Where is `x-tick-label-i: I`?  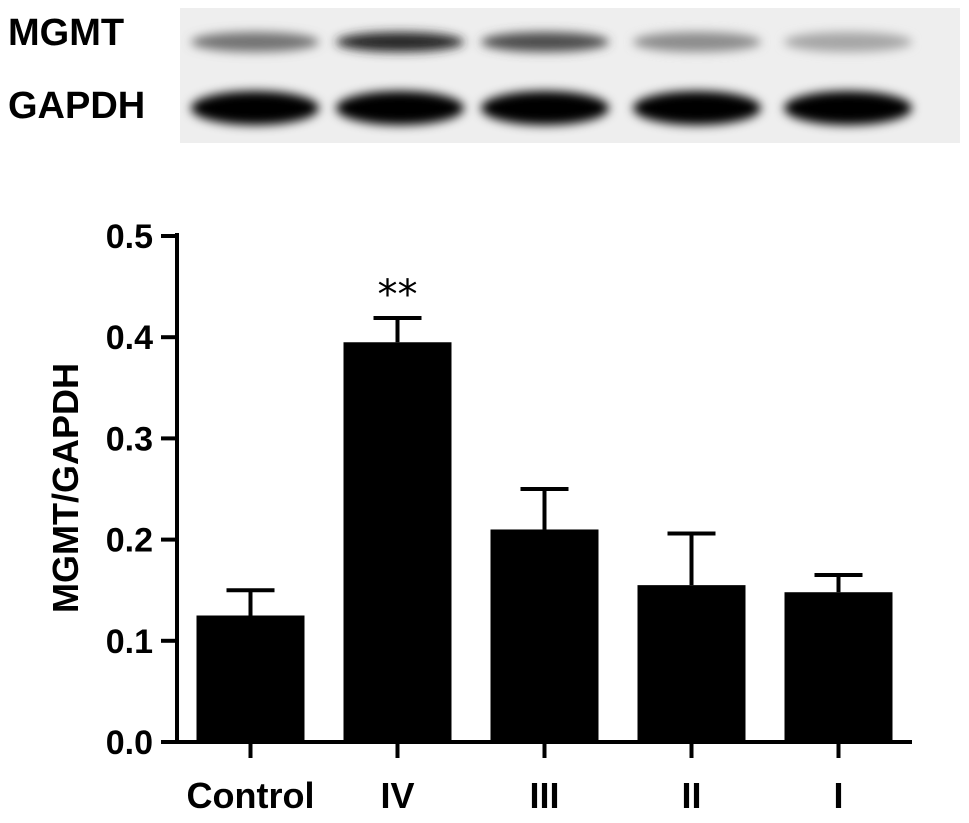
x-tick-label-i: I is located at coordinates (838, 795).